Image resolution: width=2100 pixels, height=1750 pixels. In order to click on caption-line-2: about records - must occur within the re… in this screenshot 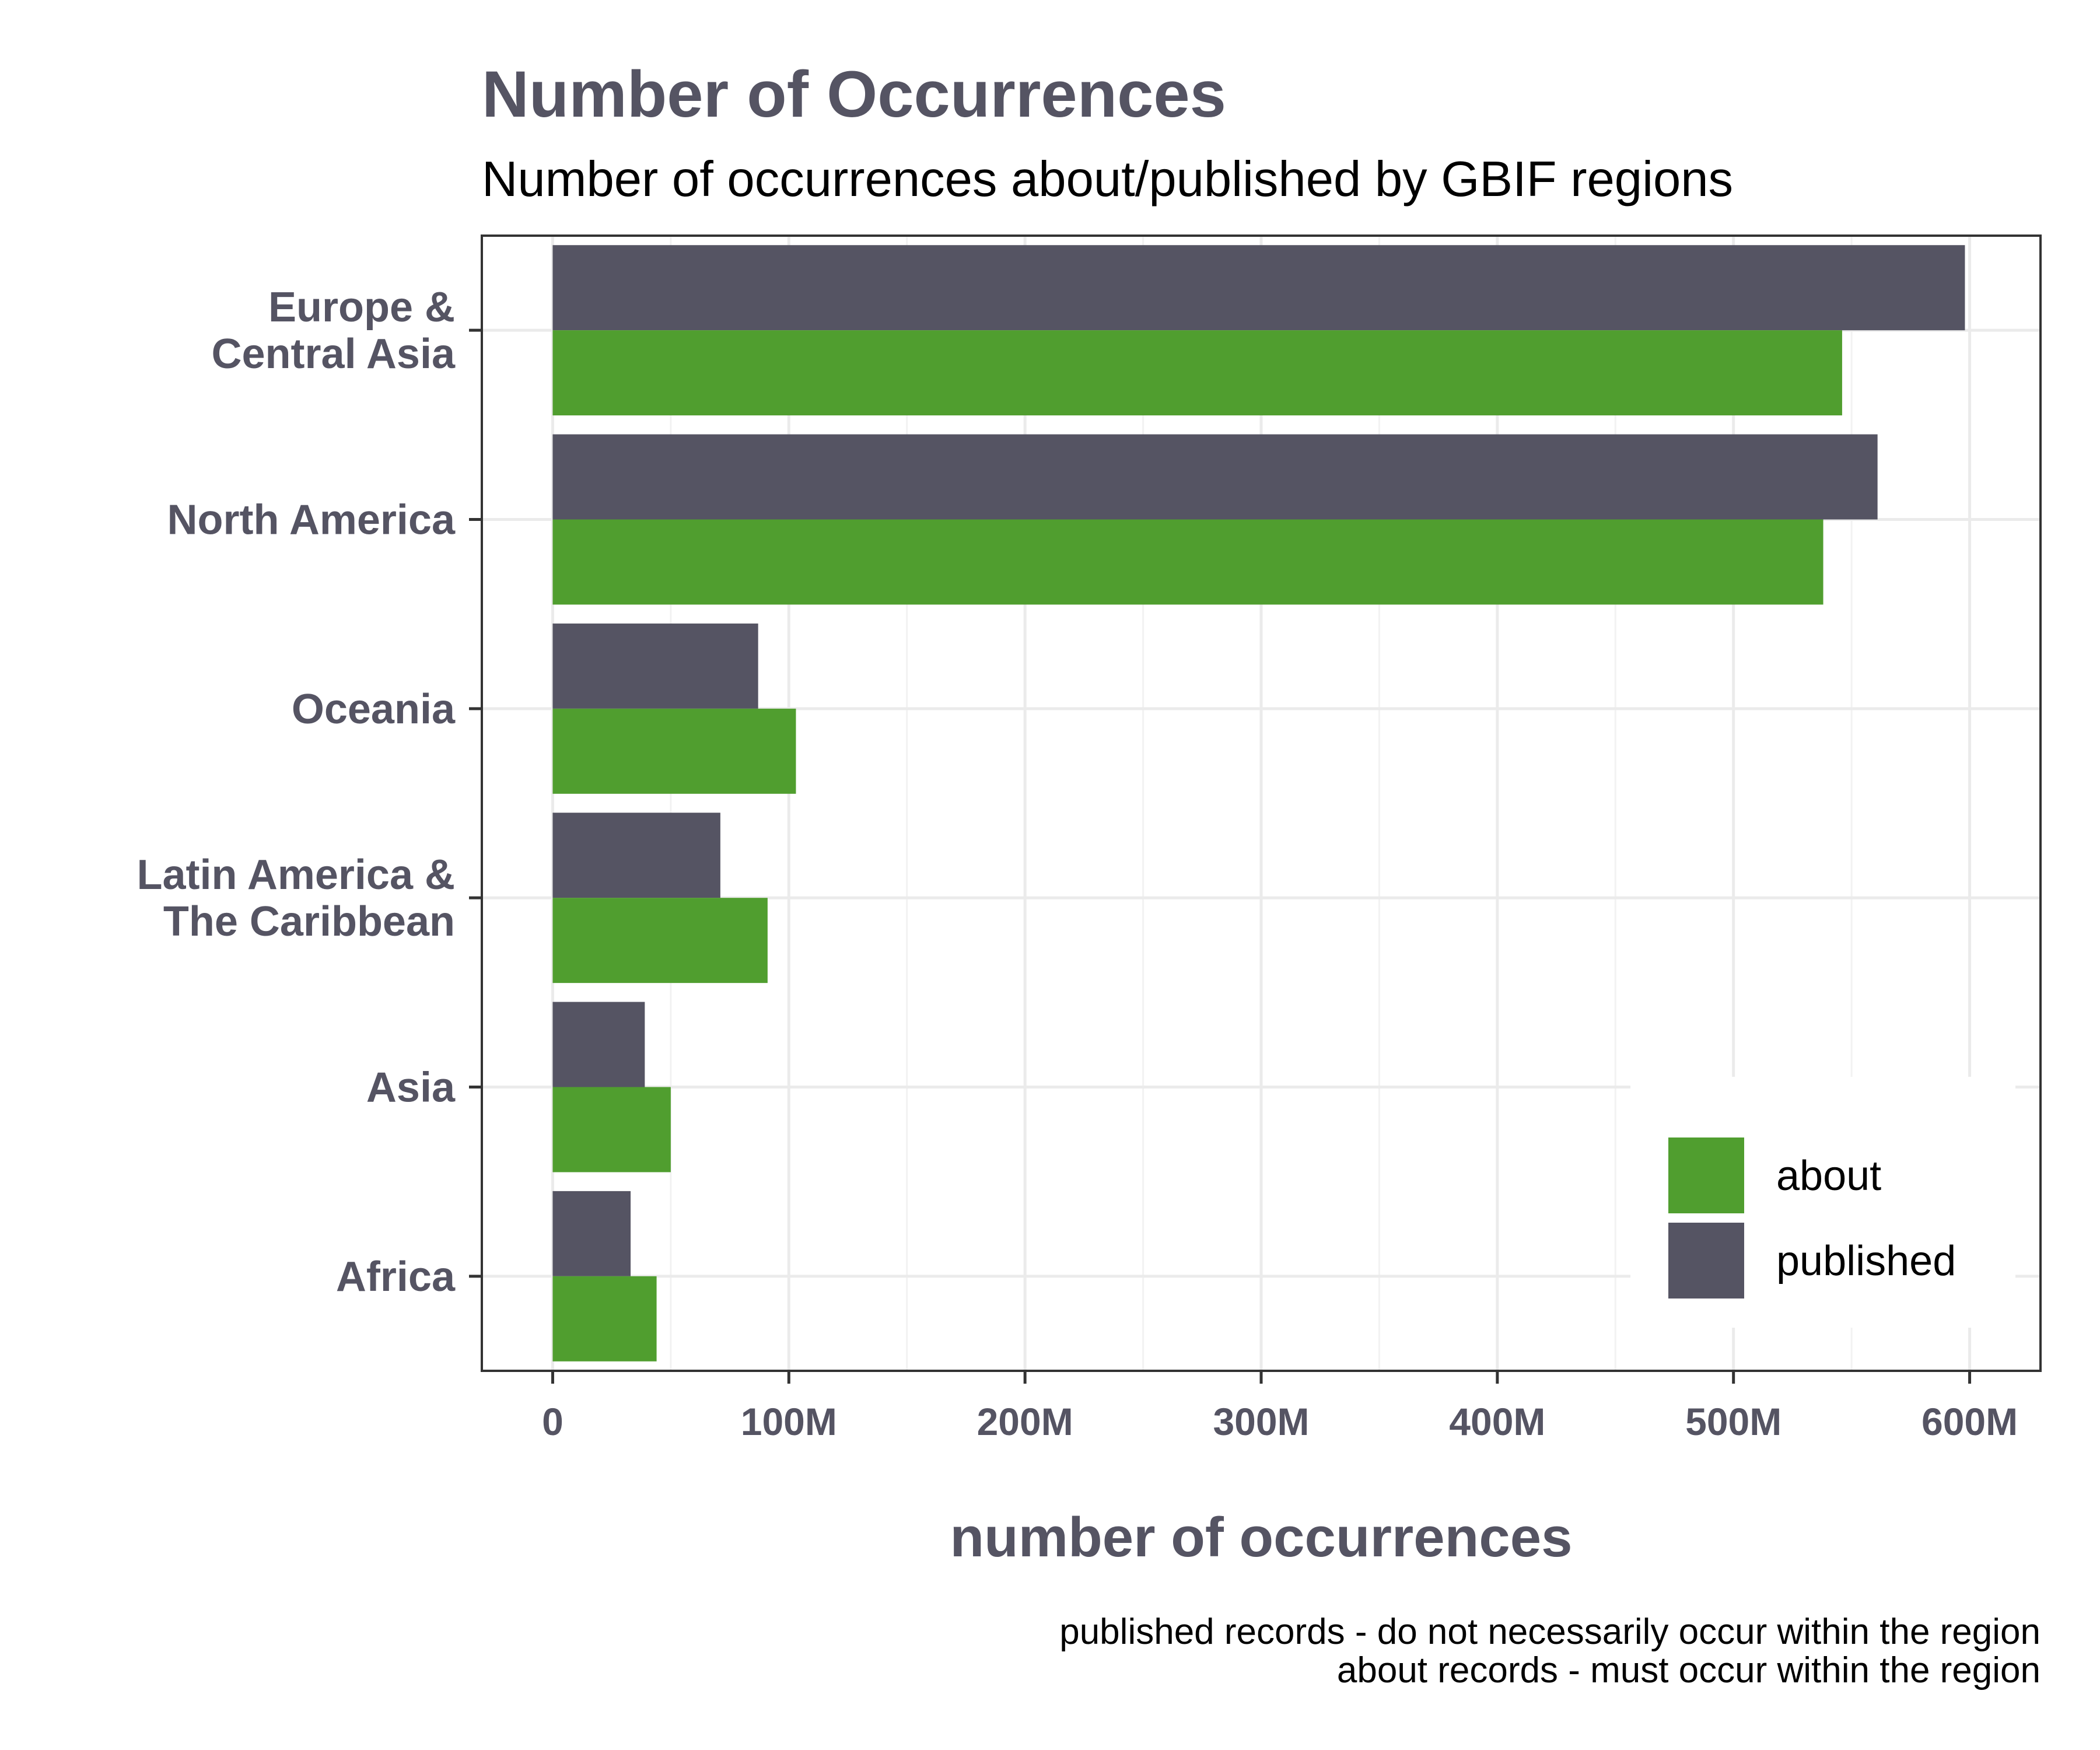, I will do `click(1689, 1670)`.